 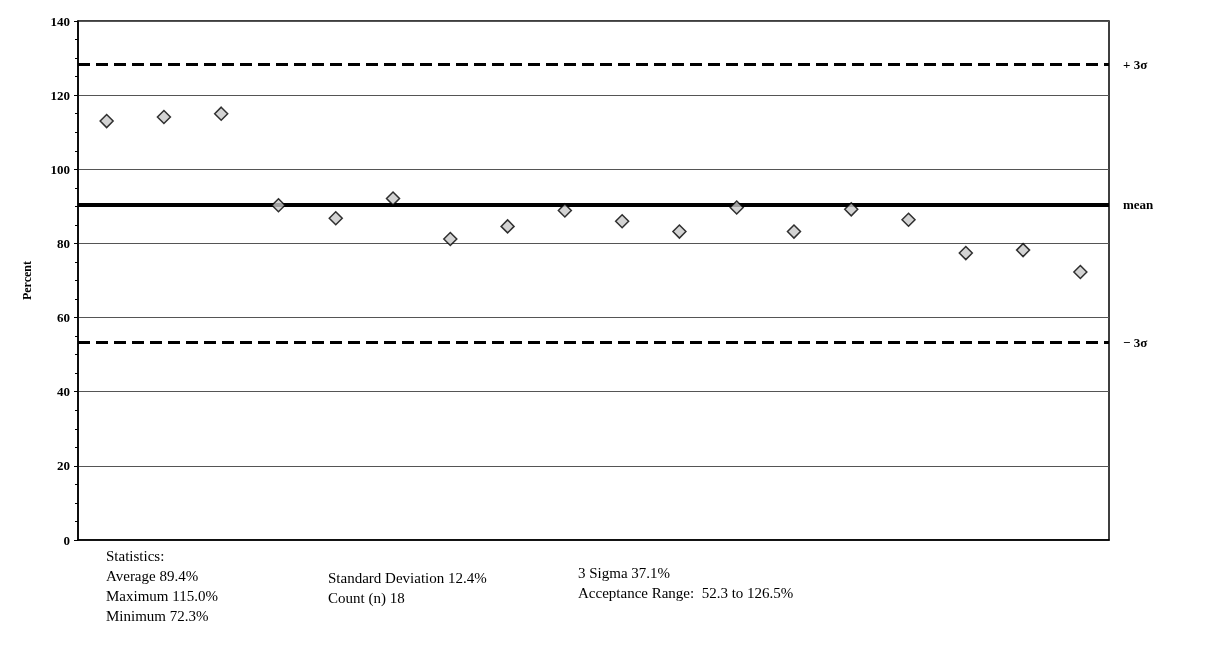 I want to click on y-tick-label: 80, so click(x=63, y=243).